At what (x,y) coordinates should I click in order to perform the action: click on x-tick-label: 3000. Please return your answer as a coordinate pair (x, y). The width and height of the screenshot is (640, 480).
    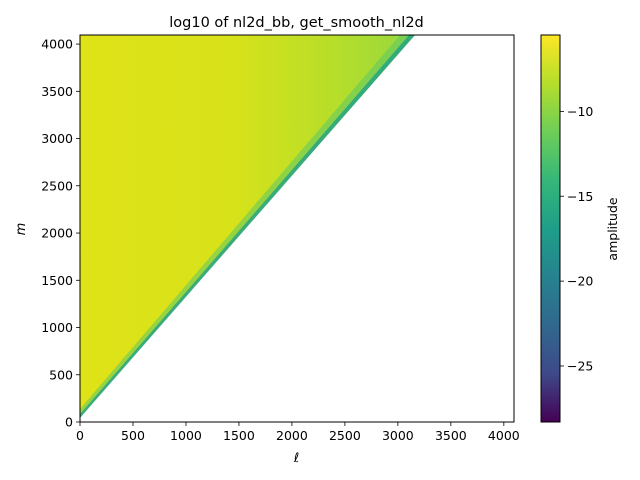
    Looking at the image, I should click on (398, 435).